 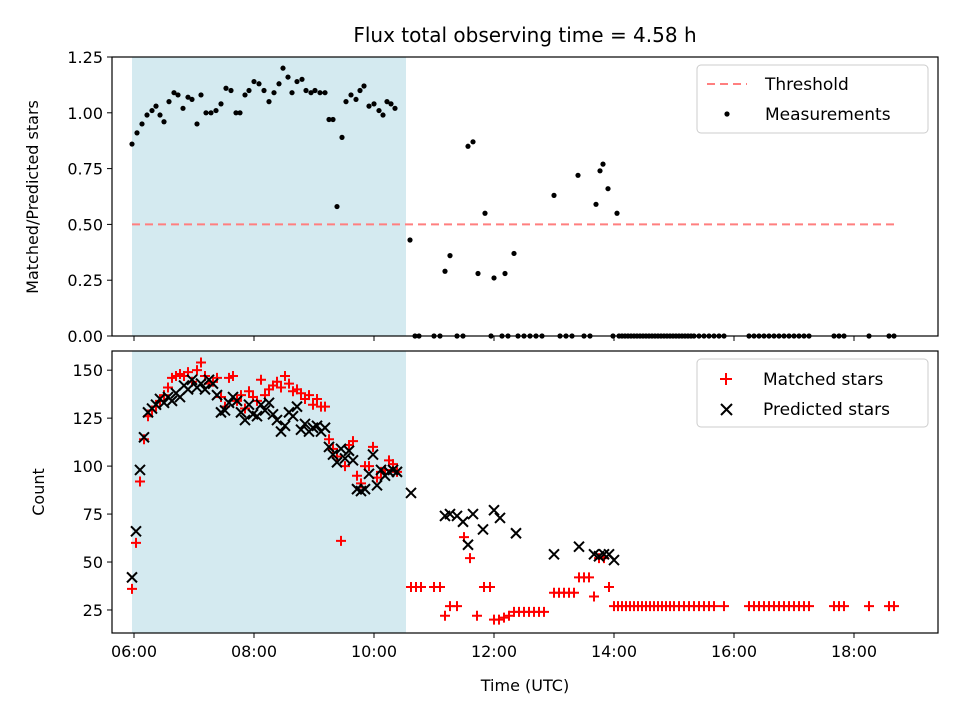 What do you see at coordinates (826, 410) in the screenshot?
I see `legend-predicted-label: Predicted stars` at bounding box center [826, 410].